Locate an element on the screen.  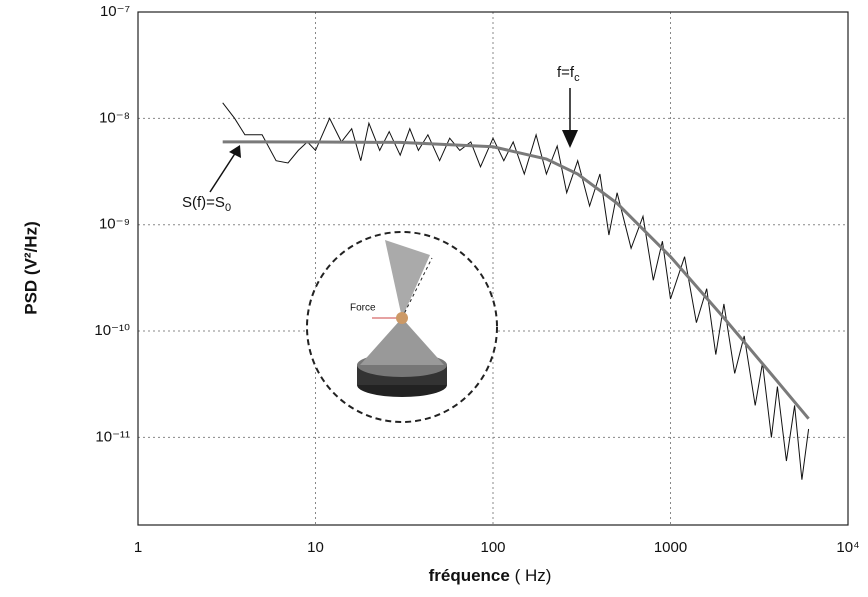
y-tick-label: 10⁻⁹ is located at coordinates (114, 224).